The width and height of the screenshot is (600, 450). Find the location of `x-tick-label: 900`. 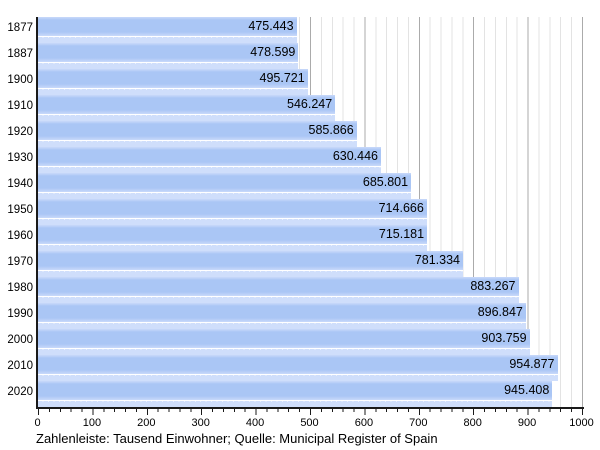

x-tick-label: 900 is located at coordinates (527, 423).